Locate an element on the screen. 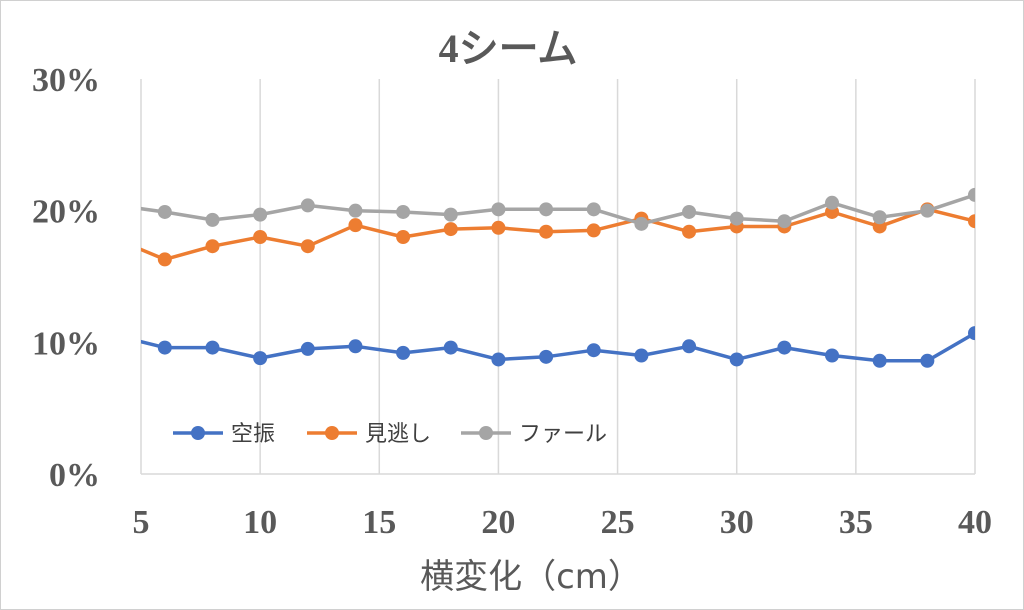 The height and width of the screenshot is (610, 1024). x-tick-label: 10 is located at coordinates (260, 522).